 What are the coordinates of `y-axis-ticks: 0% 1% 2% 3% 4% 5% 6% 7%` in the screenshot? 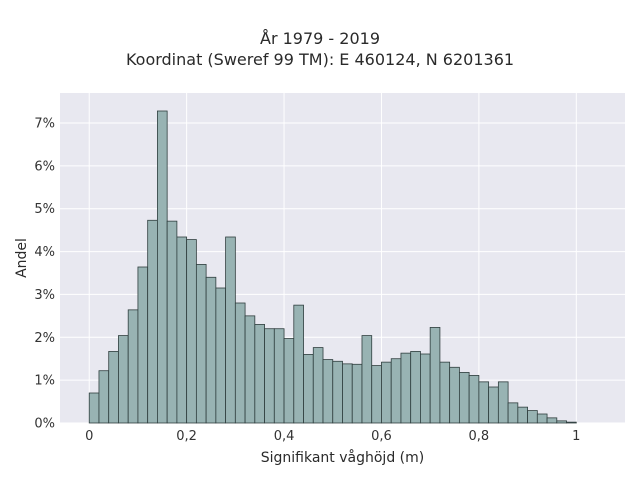 It's located at (44, 274).